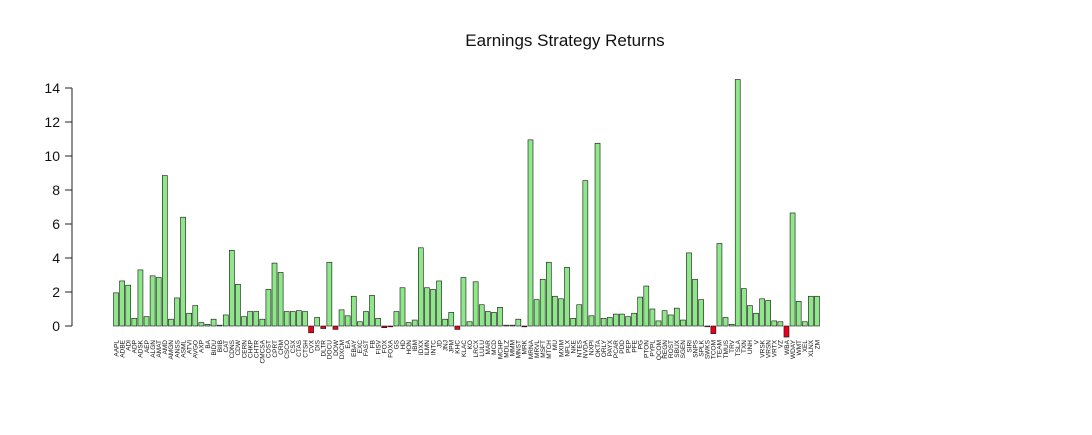  What do you see at coordinates (274, 294) in the screenshot?
I see `bar-cprt` at bounding box center [274, 294].